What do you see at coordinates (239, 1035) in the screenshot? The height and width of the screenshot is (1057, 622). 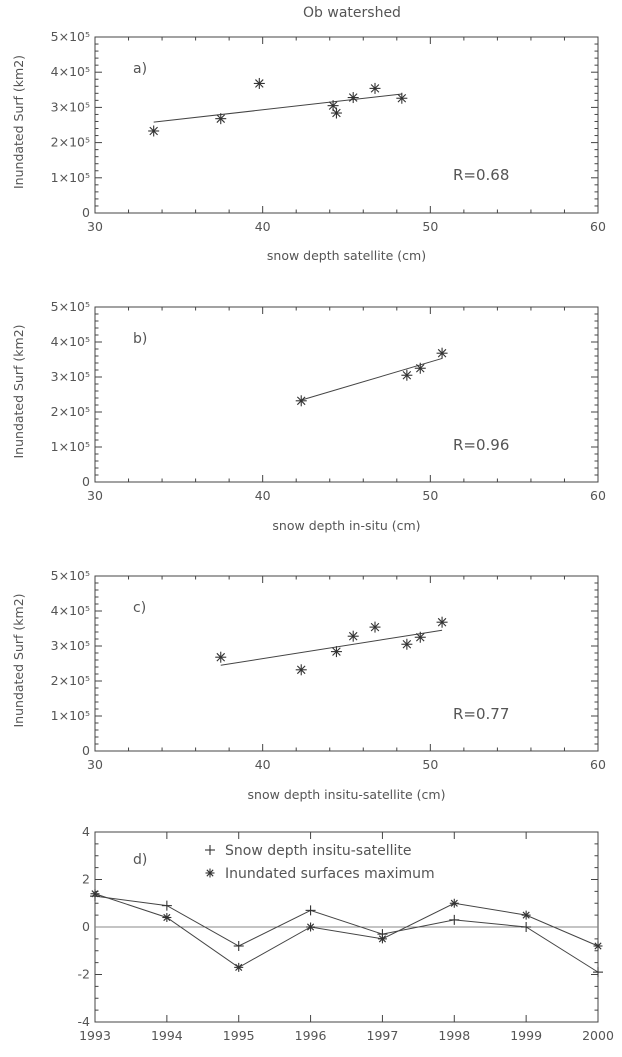 I see `x-tick-label: 1995` at bounding box center [239, 1035].